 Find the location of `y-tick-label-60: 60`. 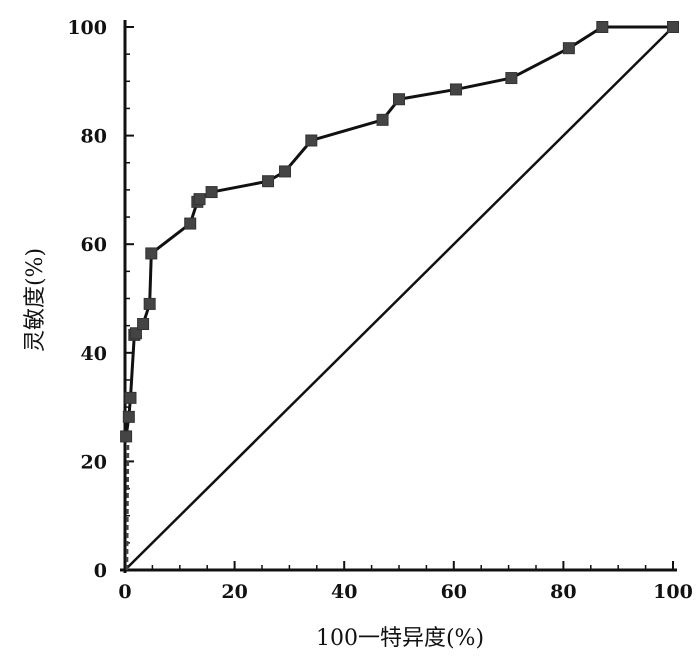

y-tick-label-60: 60 is located at coordinates (94, 245).